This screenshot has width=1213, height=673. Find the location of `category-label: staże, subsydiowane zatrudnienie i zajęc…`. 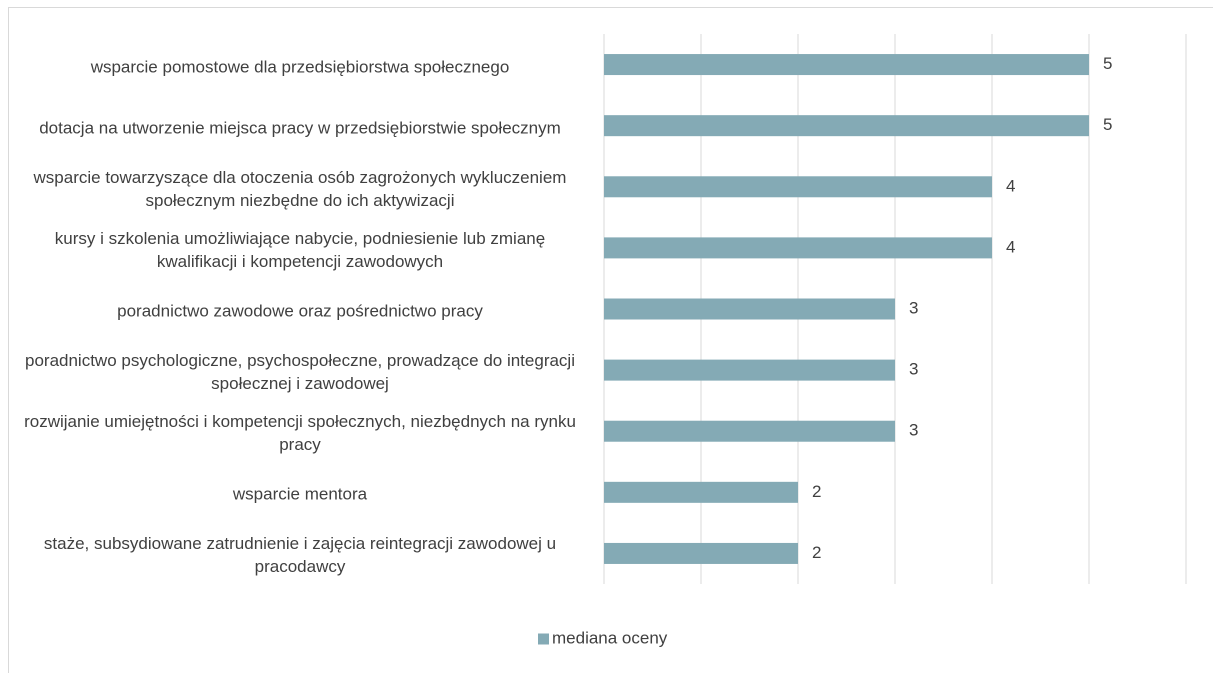

category-label: staże, subsydiowane zatrudnienie i zajęc… is located at coordinates (300, 555).